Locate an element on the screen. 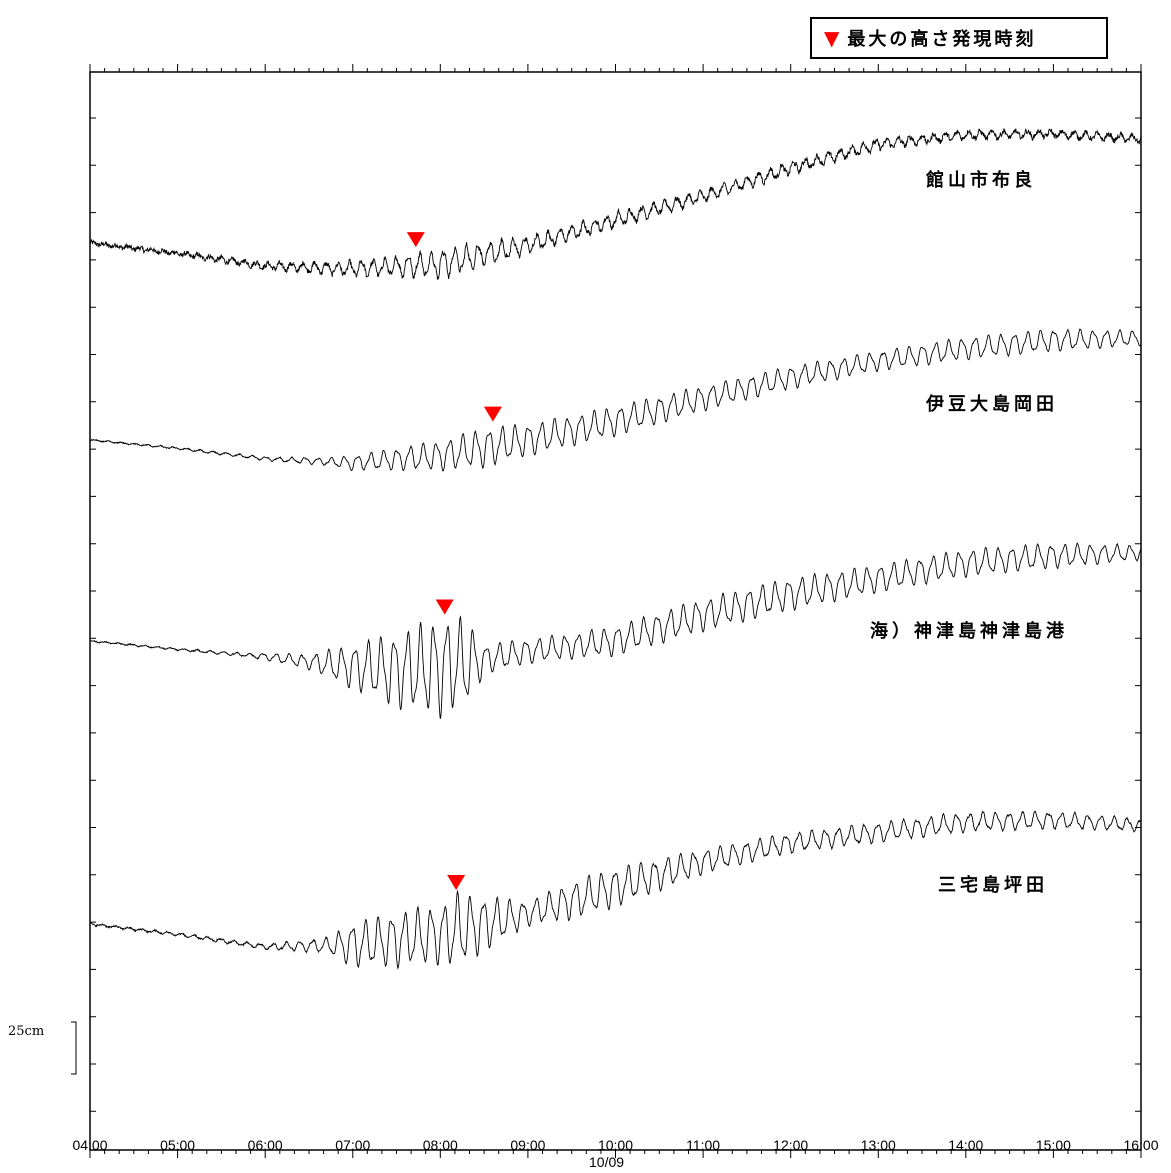  x-tick-label: 11:00 is located at coordinates (703, 1145).